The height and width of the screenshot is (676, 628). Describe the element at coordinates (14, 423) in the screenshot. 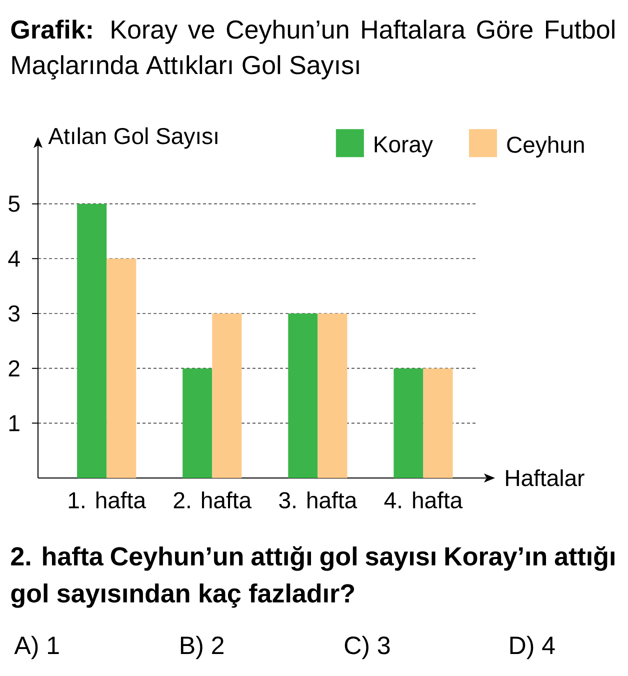

I see `y-tick-label: 1` at that location.